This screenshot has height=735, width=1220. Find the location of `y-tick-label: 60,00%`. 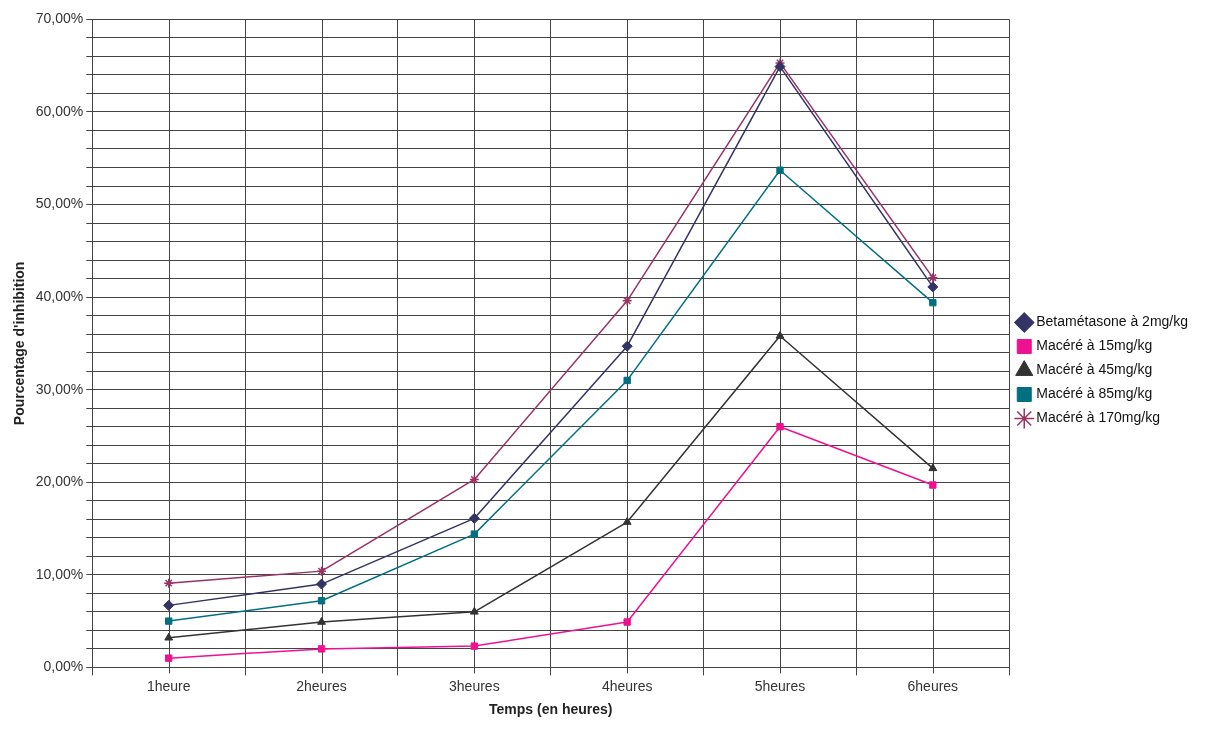

y-tick-label: 60,00% is located at coordinates (59, 110).